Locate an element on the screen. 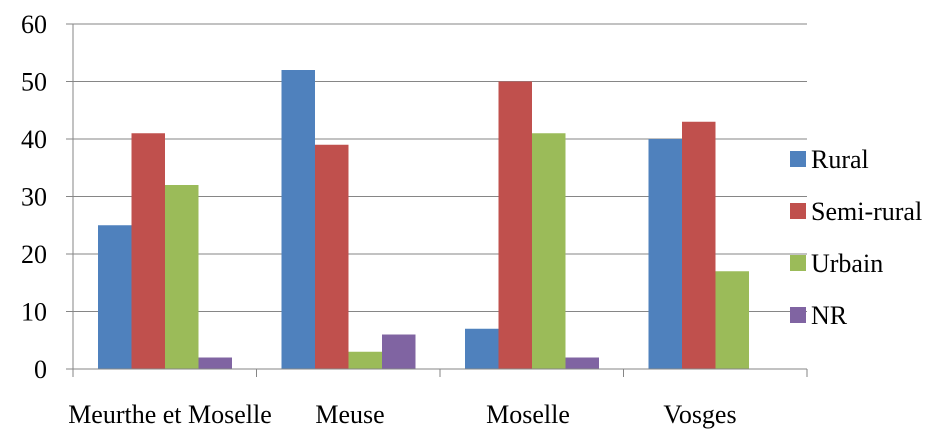 The height and width of the screenshot is (432, 952). x-category-label: Vosges is located at coordinates (699, 414).